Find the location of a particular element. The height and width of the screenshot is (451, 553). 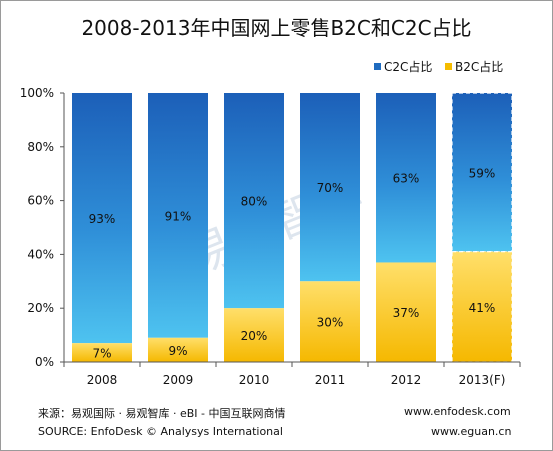

data-label-b2c-2012: 37% is located at coordinates (406, 313).